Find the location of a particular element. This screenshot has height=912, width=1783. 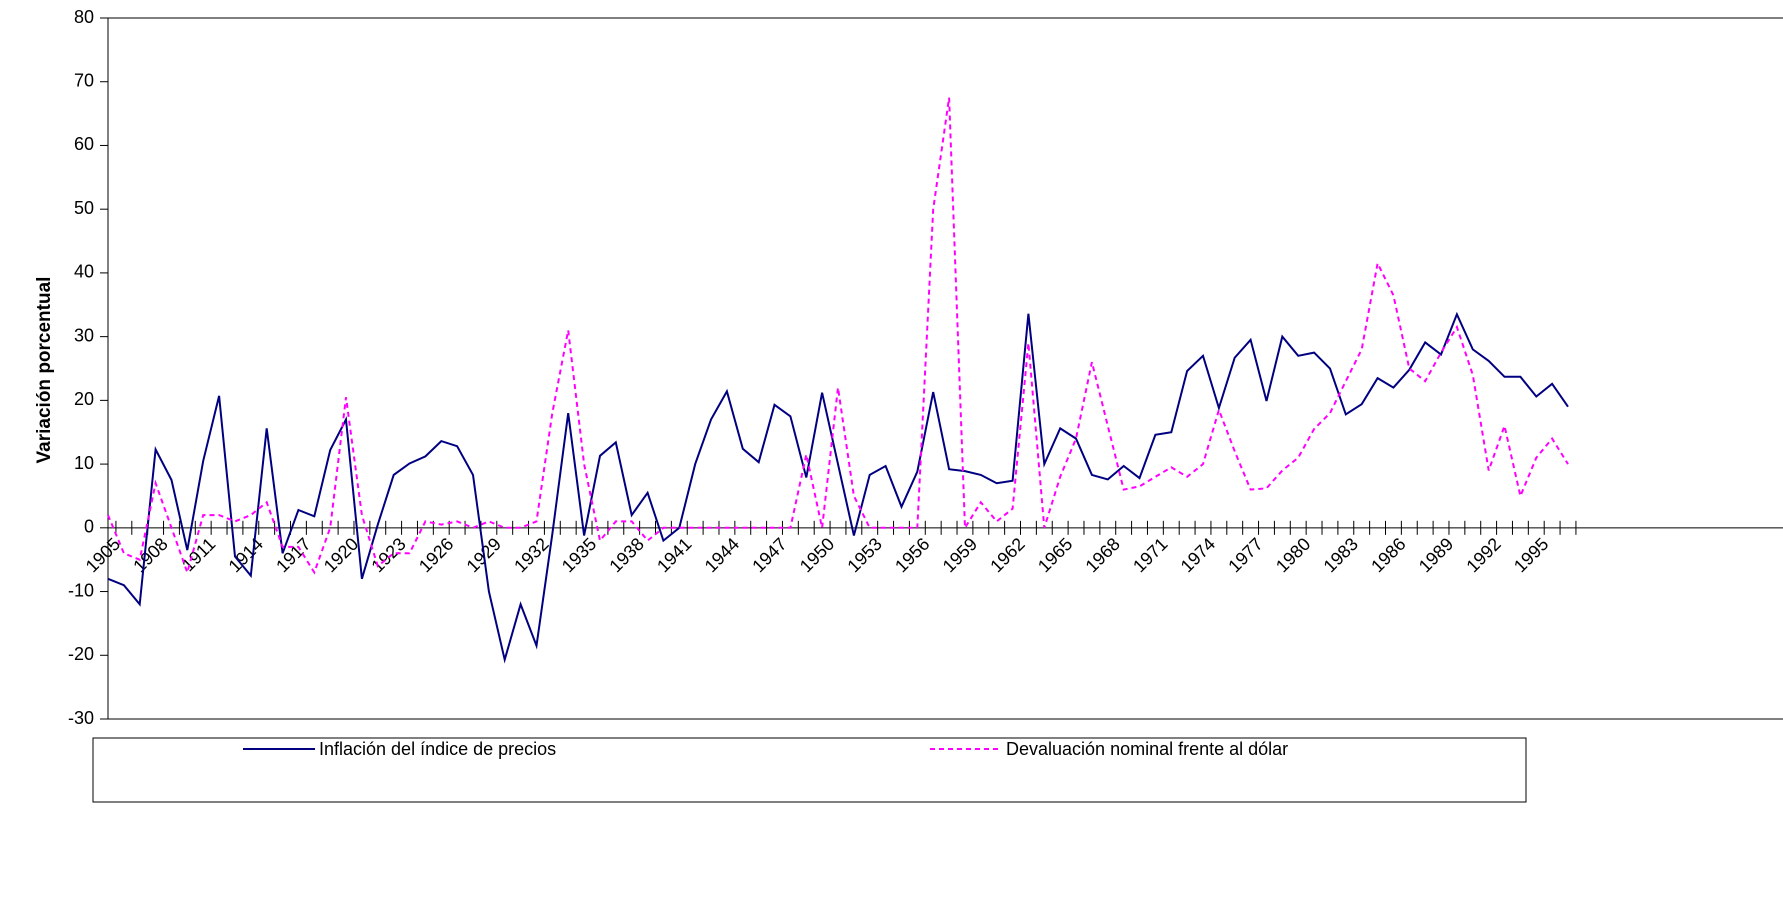

x-tick-label: 1917 is located at coordinates (293, 555).